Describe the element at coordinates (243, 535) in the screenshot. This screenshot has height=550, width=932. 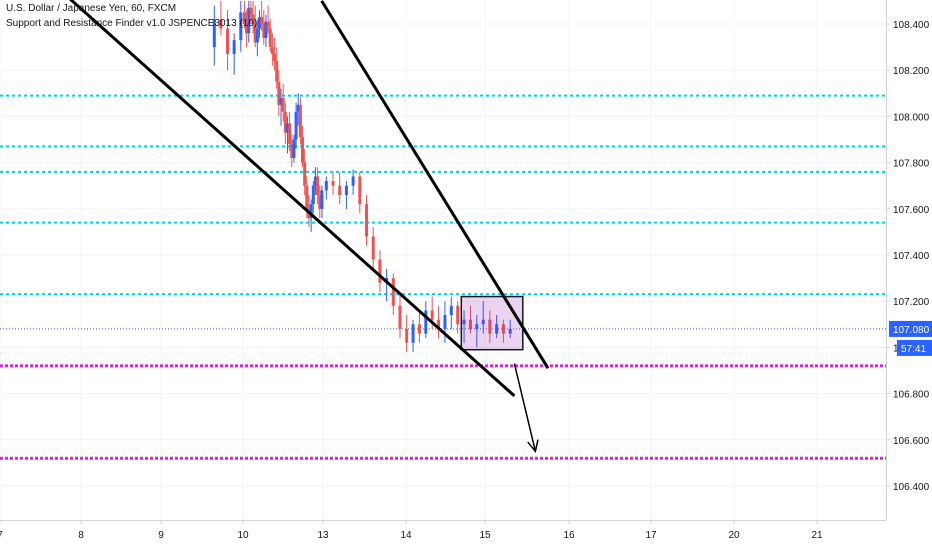
I see `time-tick-label: 10` at that location.